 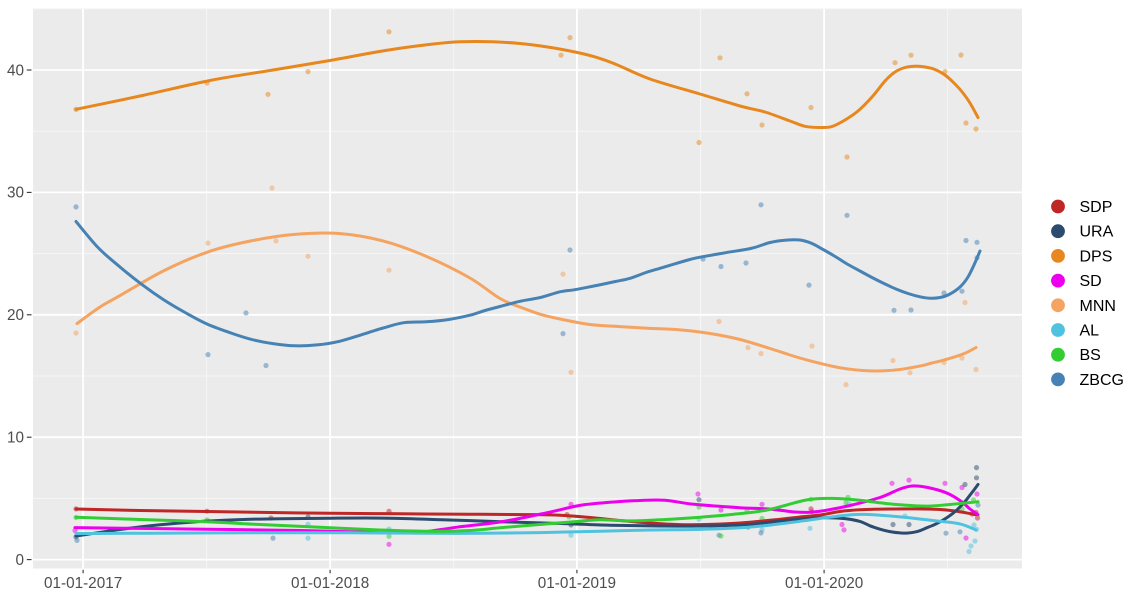 I want to click on svg-text: SDP, so click(x=1096, y=207).